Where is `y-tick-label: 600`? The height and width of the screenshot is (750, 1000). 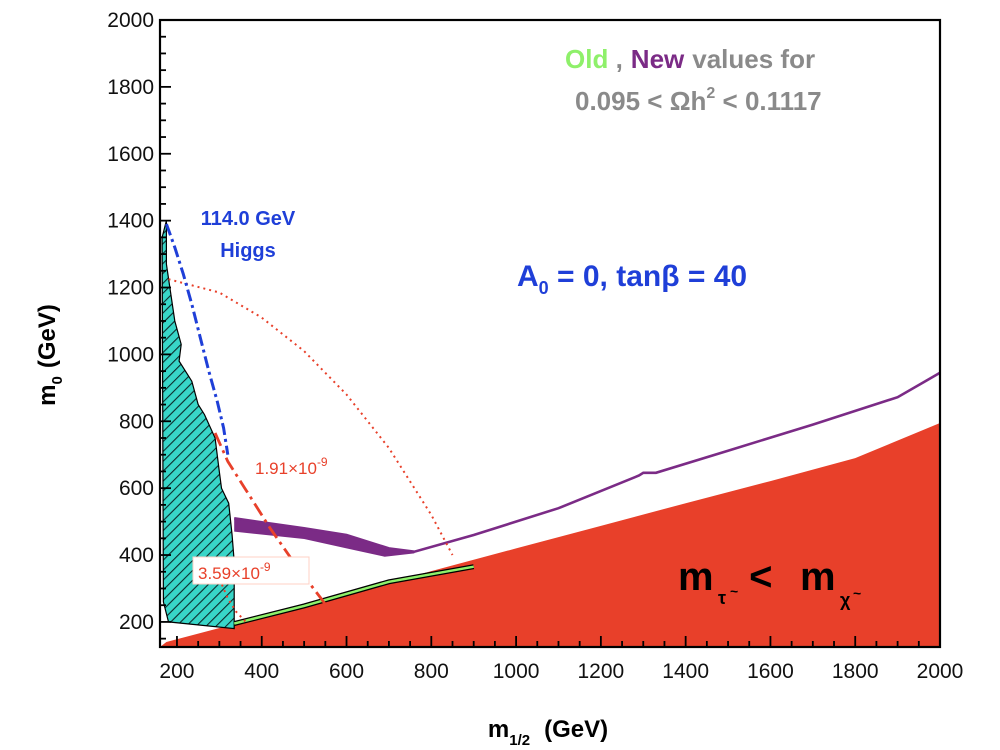 y-tick-label: 600 is located at coordinates (136, 488).